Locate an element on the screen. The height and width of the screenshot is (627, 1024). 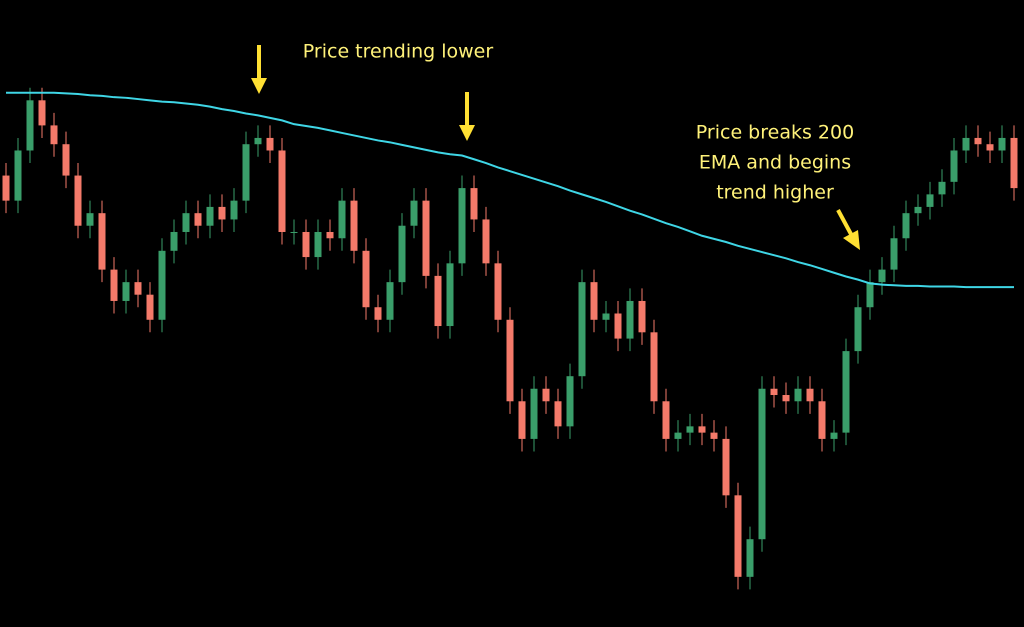
annotation: trend higher is located at coordinates (775, 193).